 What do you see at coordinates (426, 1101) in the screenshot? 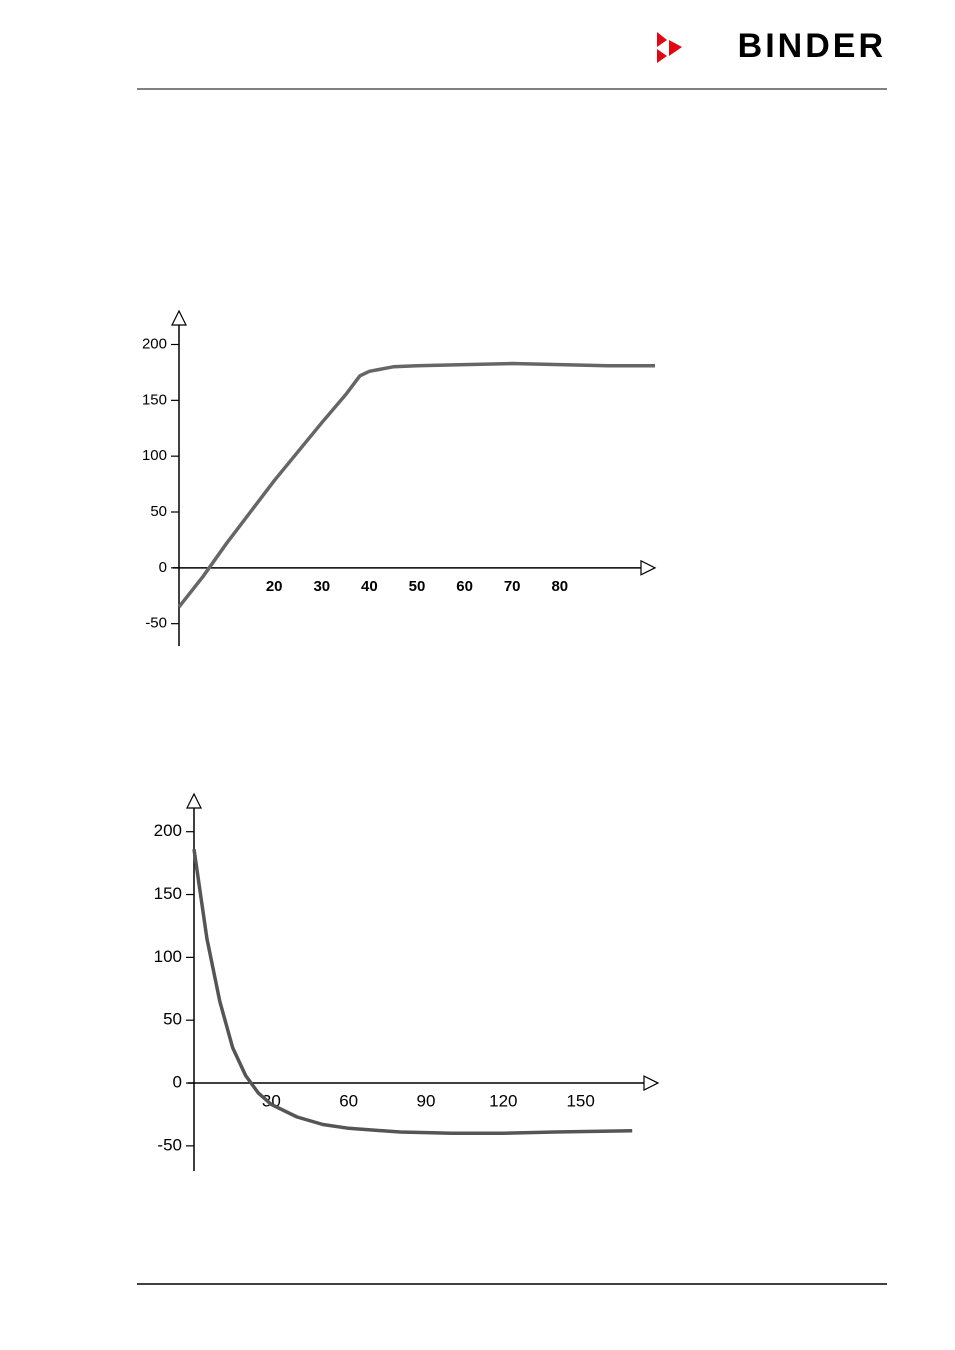
I see `x-tick-label: 90` at bounding box center [426, 1101].